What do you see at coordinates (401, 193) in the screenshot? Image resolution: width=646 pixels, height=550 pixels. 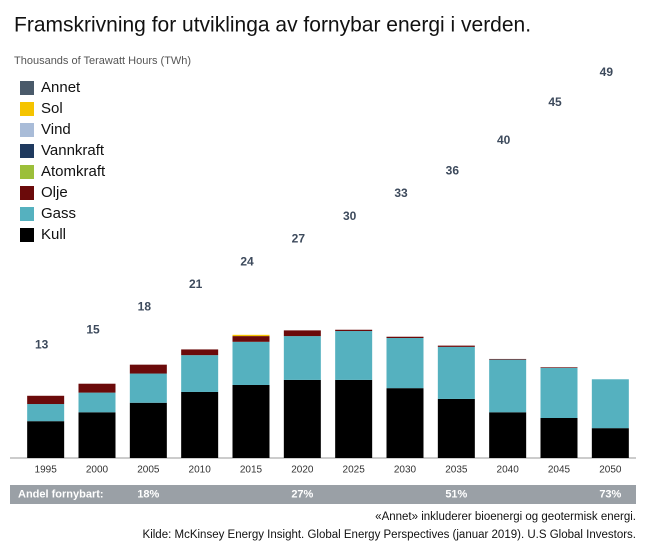 I see `total-label: 33` at bounding box center [401, 193].